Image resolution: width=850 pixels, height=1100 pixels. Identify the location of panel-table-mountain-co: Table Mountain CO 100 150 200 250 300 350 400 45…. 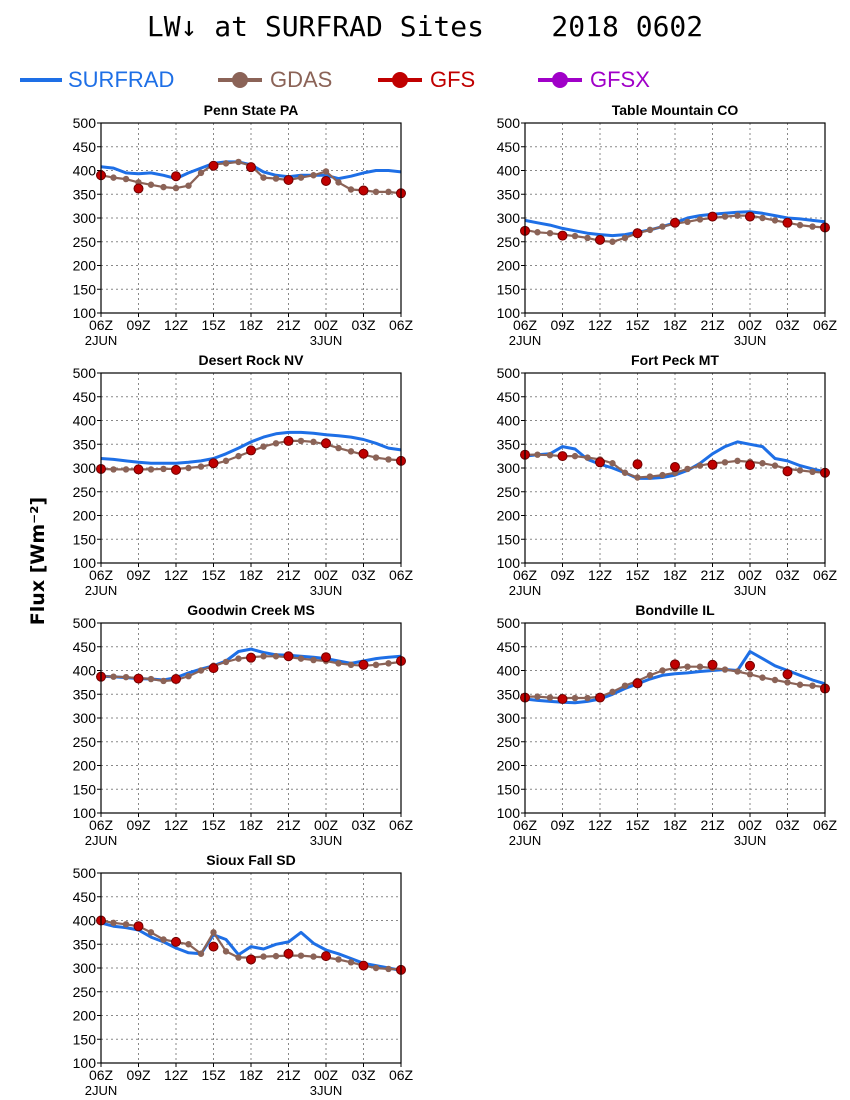
(667, 225).